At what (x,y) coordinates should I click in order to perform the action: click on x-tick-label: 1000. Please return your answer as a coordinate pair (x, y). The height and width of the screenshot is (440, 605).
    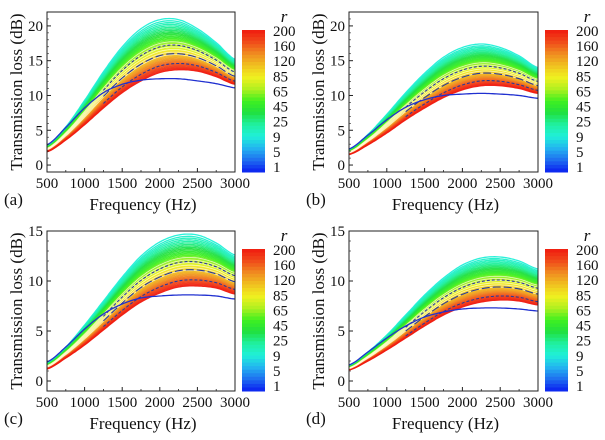
    Looking at the image, I should click on (387, 403).